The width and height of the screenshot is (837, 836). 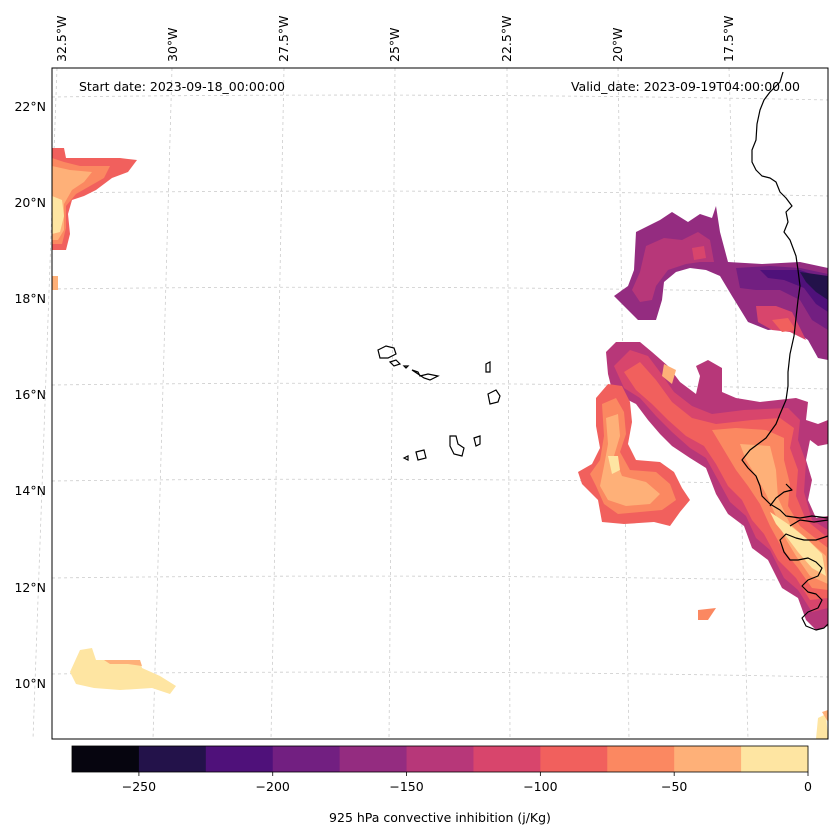 I want to click on coastline-guinea-bissau, so click(x=804, y=582).